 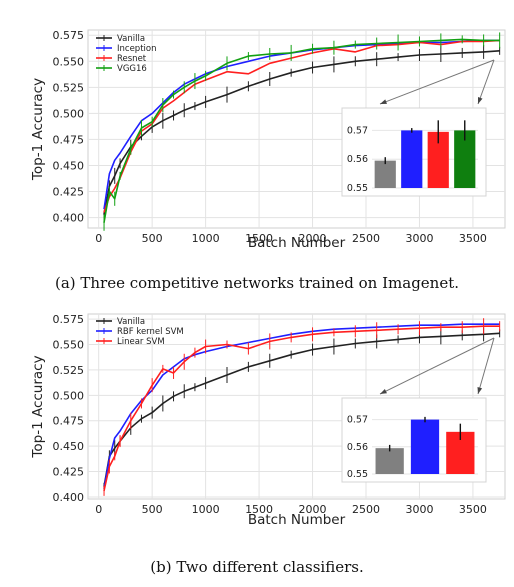 I want to click on legend-entry: Inception, so click(x=126, y=49).